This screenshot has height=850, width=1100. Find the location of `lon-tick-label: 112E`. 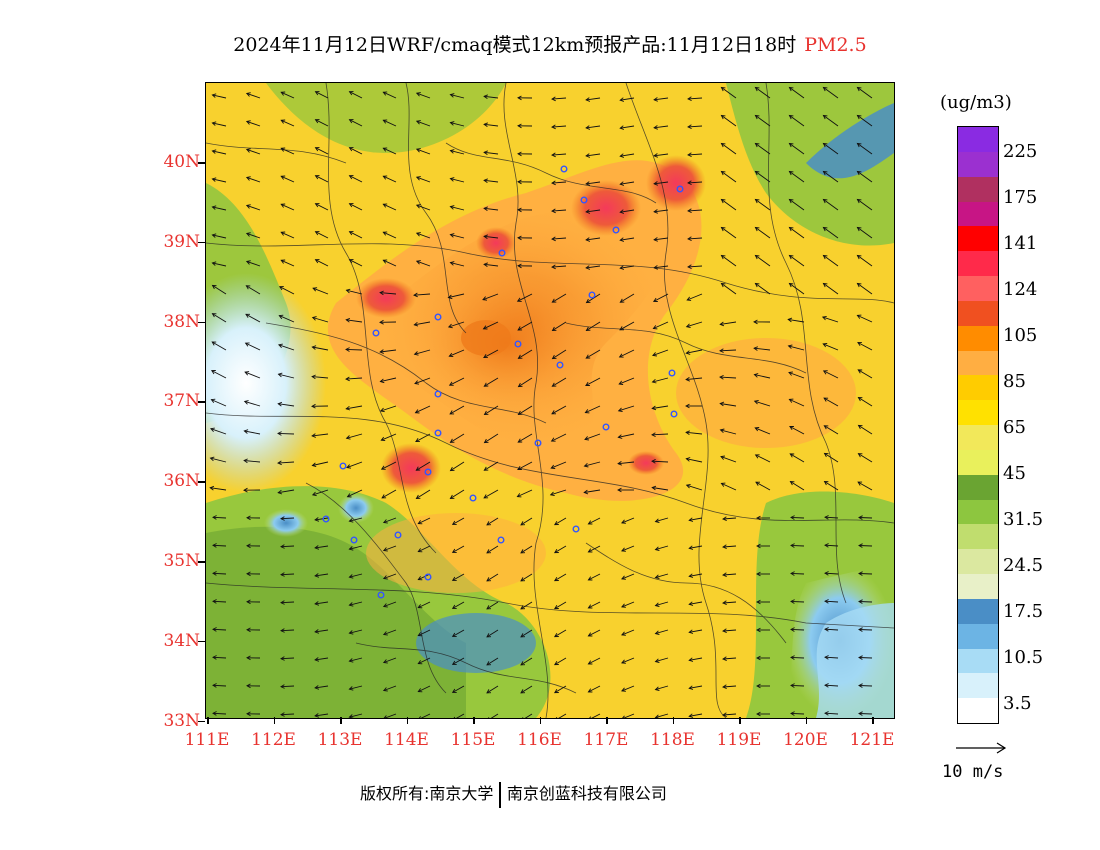

lon-tick-label: 112E is located at coordinates (273, 740).